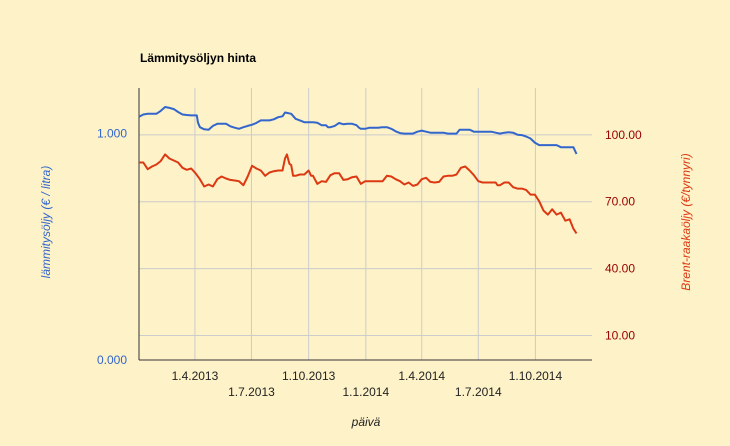 This screenshot has height=446, width=730. Describe the element at coordinates (112, 360) in the screenshot. I see `y-tick-label-left: 0.000` at that location.